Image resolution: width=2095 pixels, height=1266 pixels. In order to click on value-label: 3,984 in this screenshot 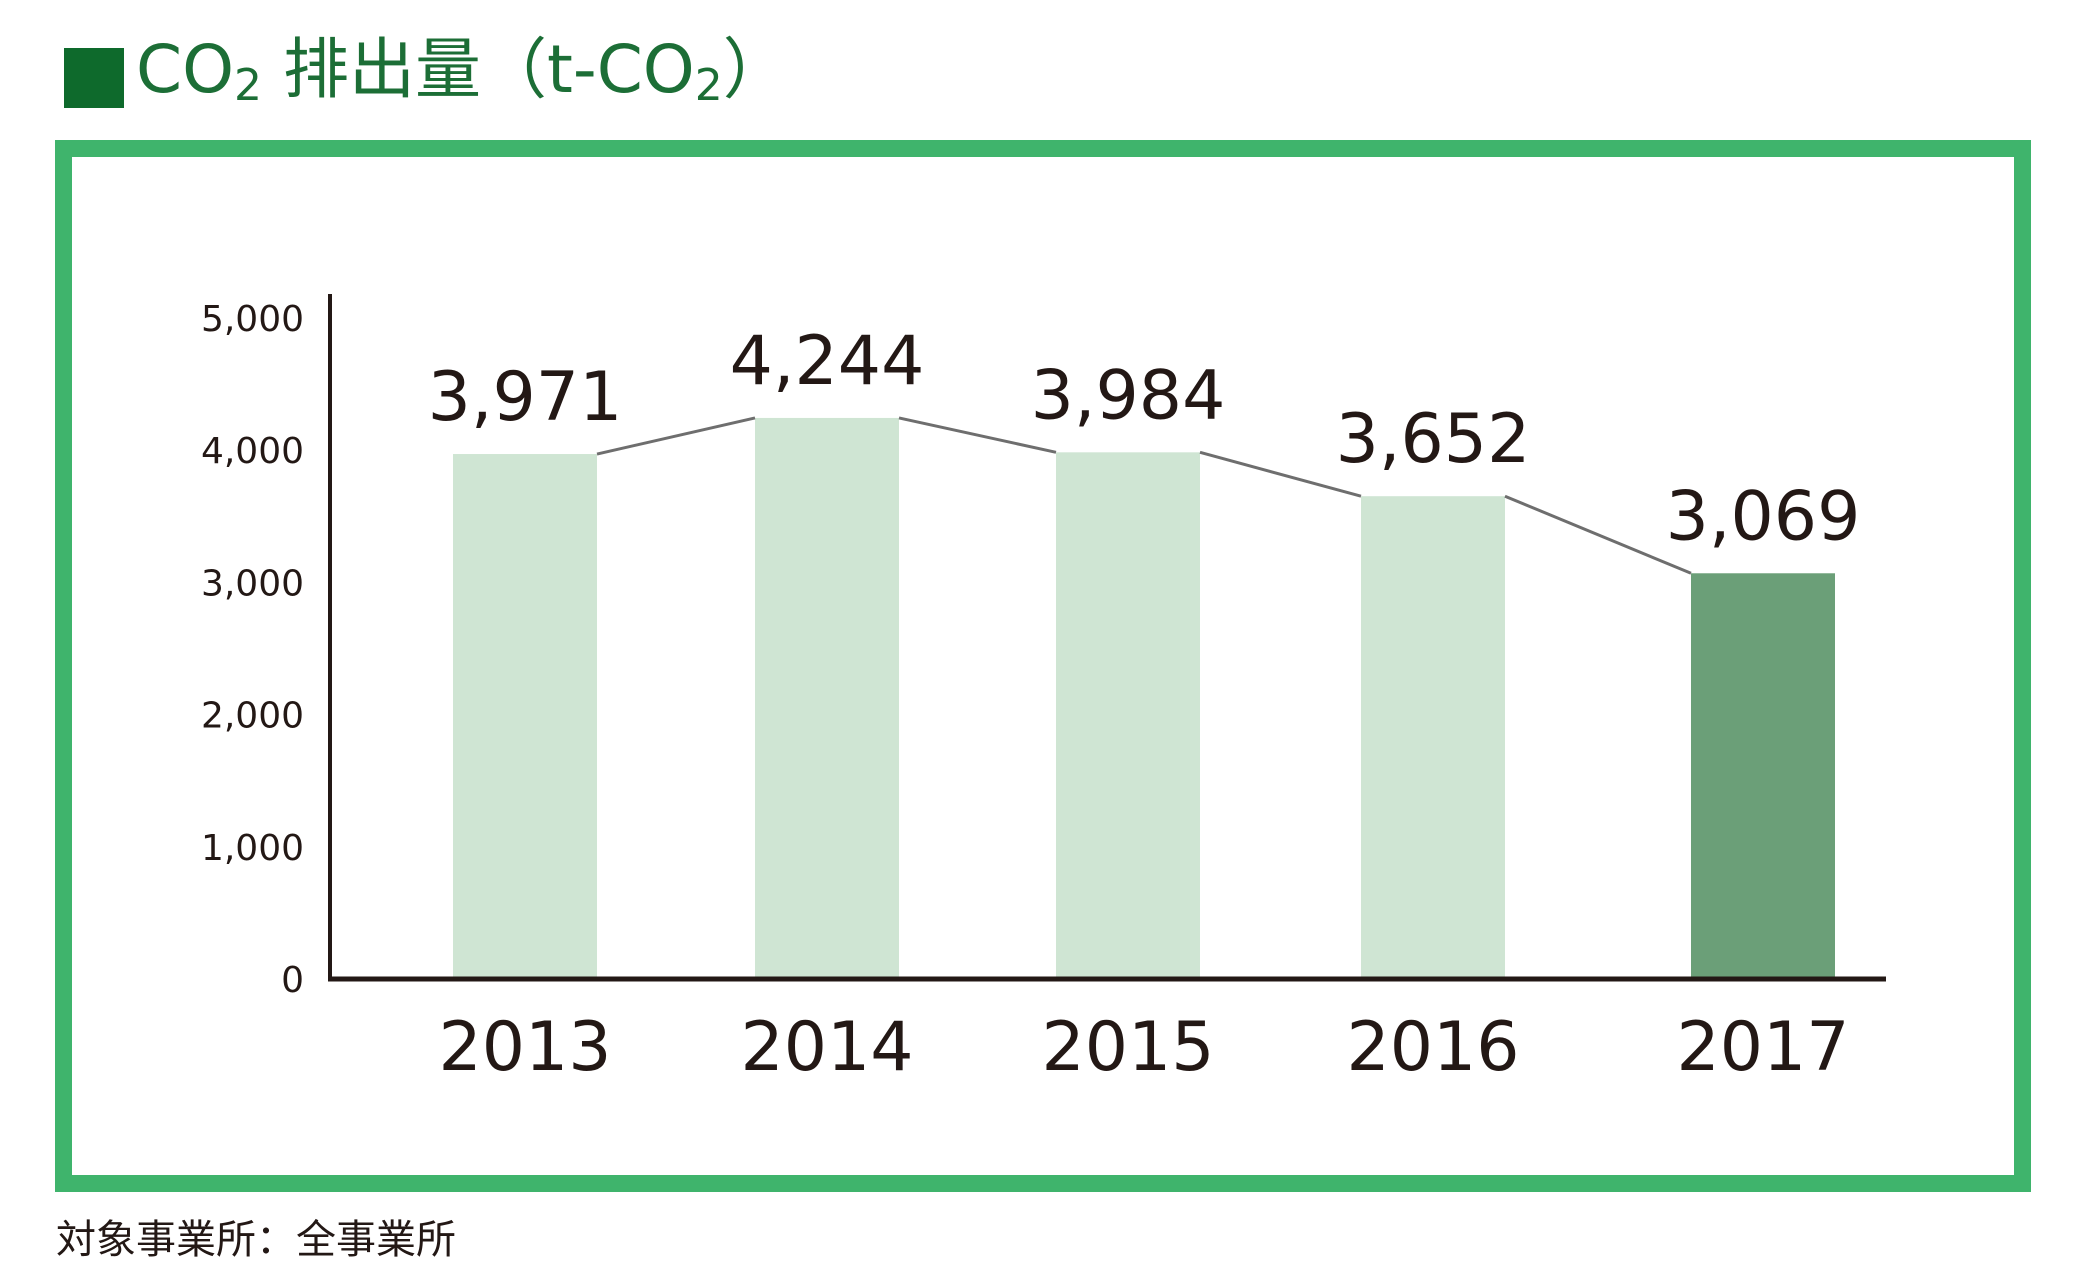, I will do `click(1128, 395)`.